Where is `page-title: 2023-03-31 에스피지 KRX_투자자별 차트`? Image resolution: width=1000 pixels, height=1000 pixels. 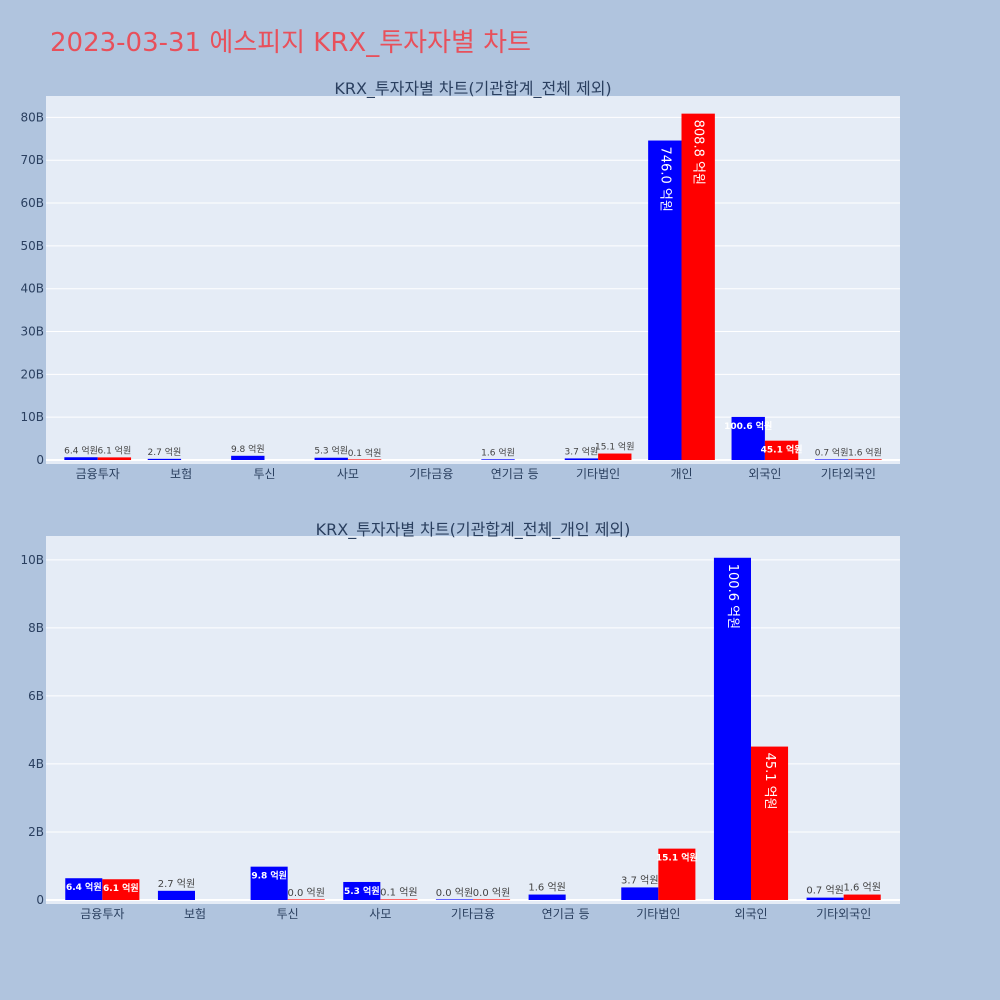
page-title: 2023-03-31 에스피지 KRX_투자자별 차트 is located at coordinates (291, 43).